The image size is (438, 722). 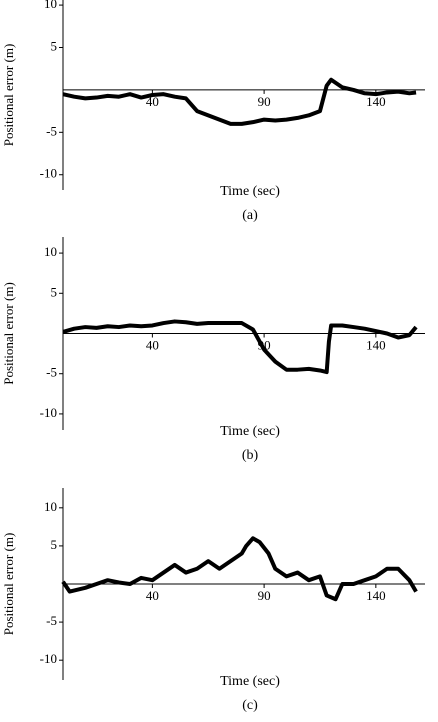 What do you see at coordinates (250, 705) in the screenshot?
I see `caption: (c)` at bounding box center [250, 705].